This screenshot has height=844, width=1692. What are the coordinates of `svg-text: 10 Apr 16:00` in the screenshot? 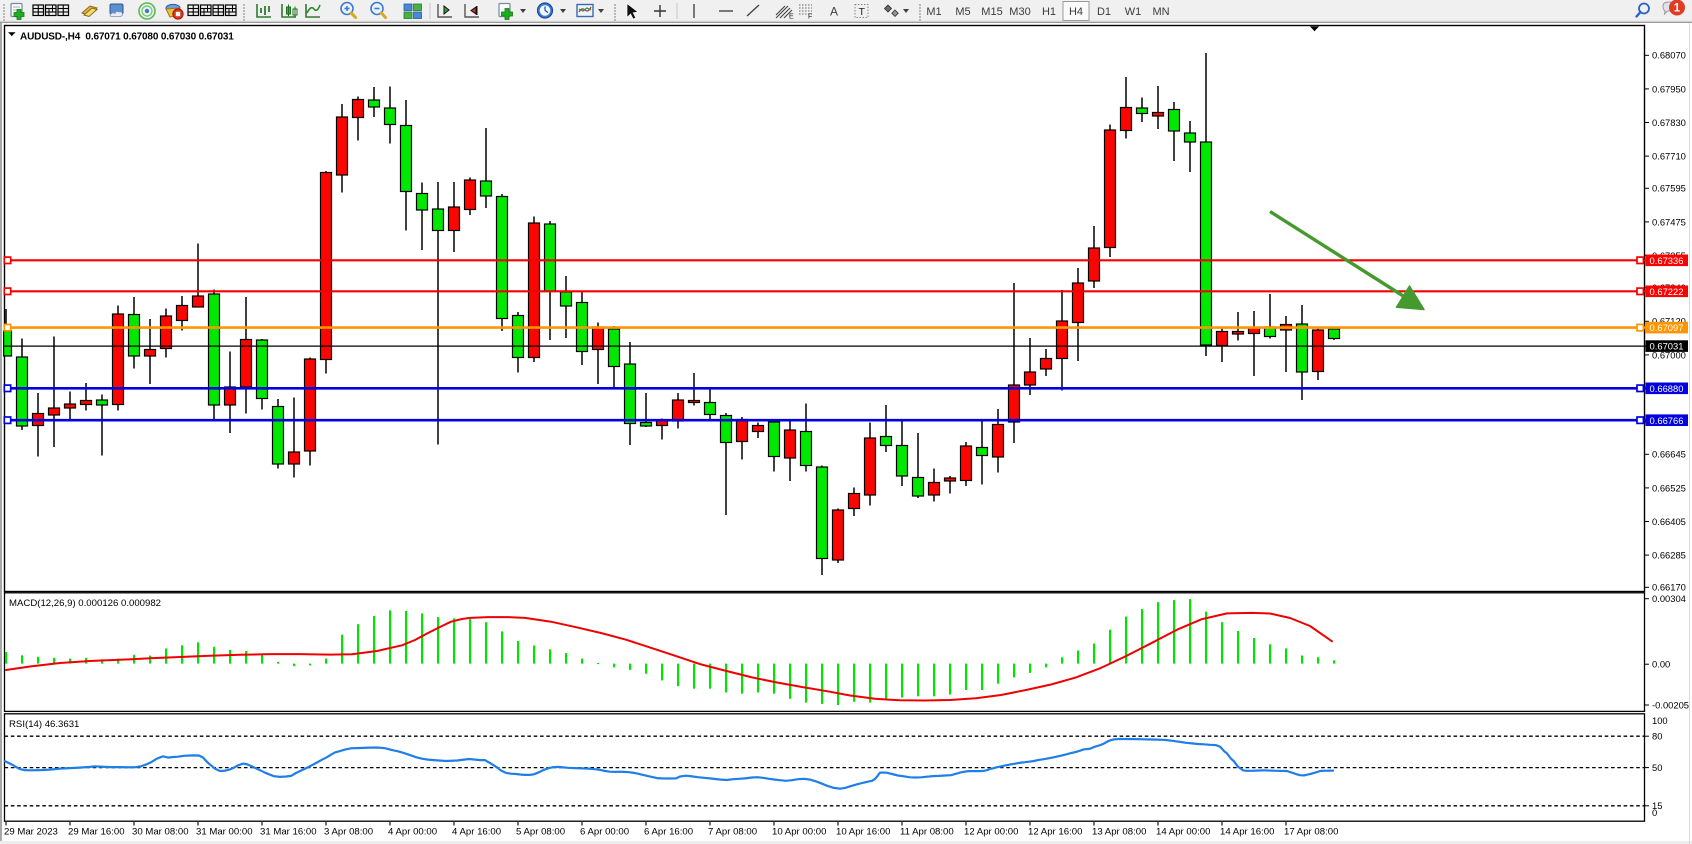 It's located at (863, 832).